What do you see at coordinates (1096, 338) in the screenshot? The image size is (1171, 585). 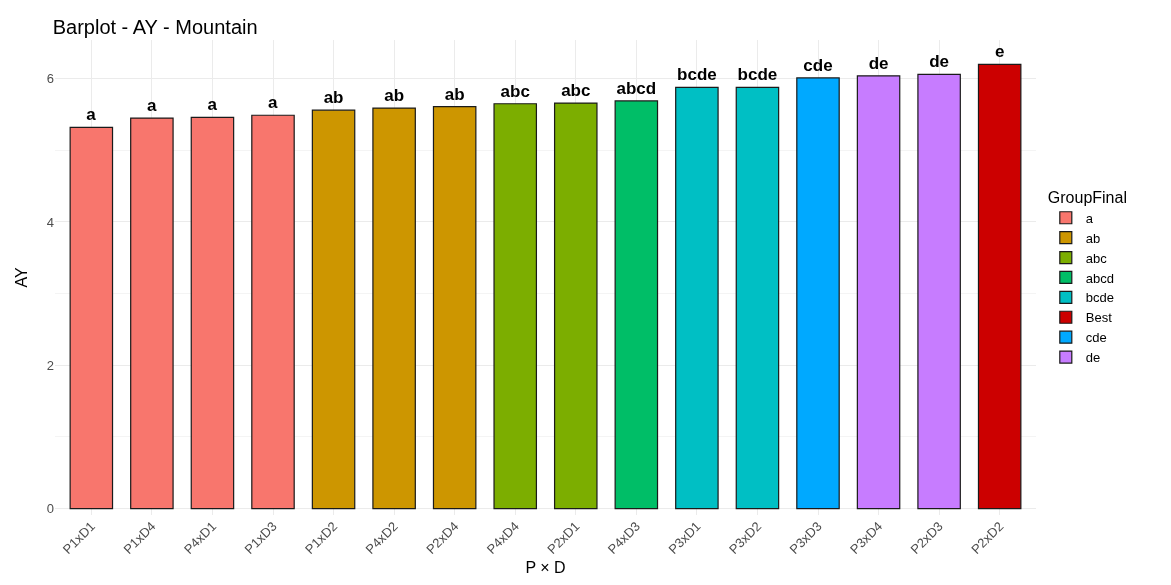 I see `legend-label: cde` at bounding box center [1096, 338].